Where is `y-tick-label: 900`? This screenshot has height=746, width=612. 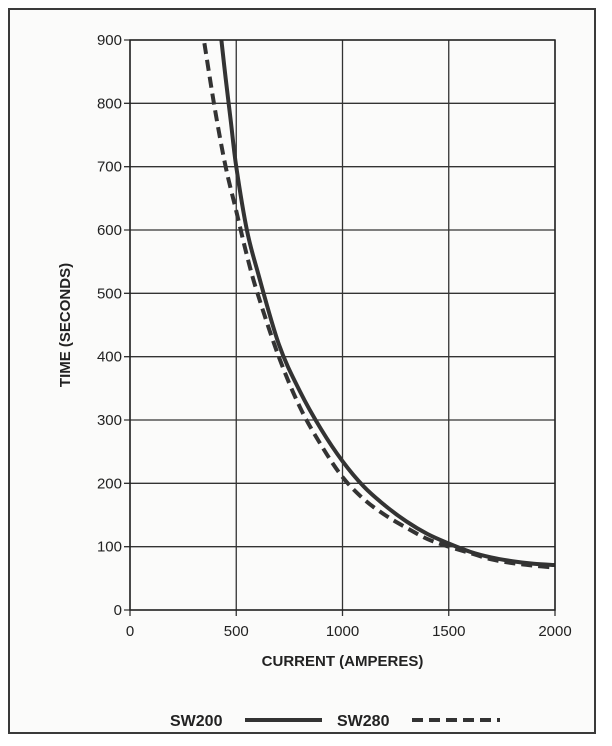
y-tick-label: 900 is located at coordinates (109, 40).